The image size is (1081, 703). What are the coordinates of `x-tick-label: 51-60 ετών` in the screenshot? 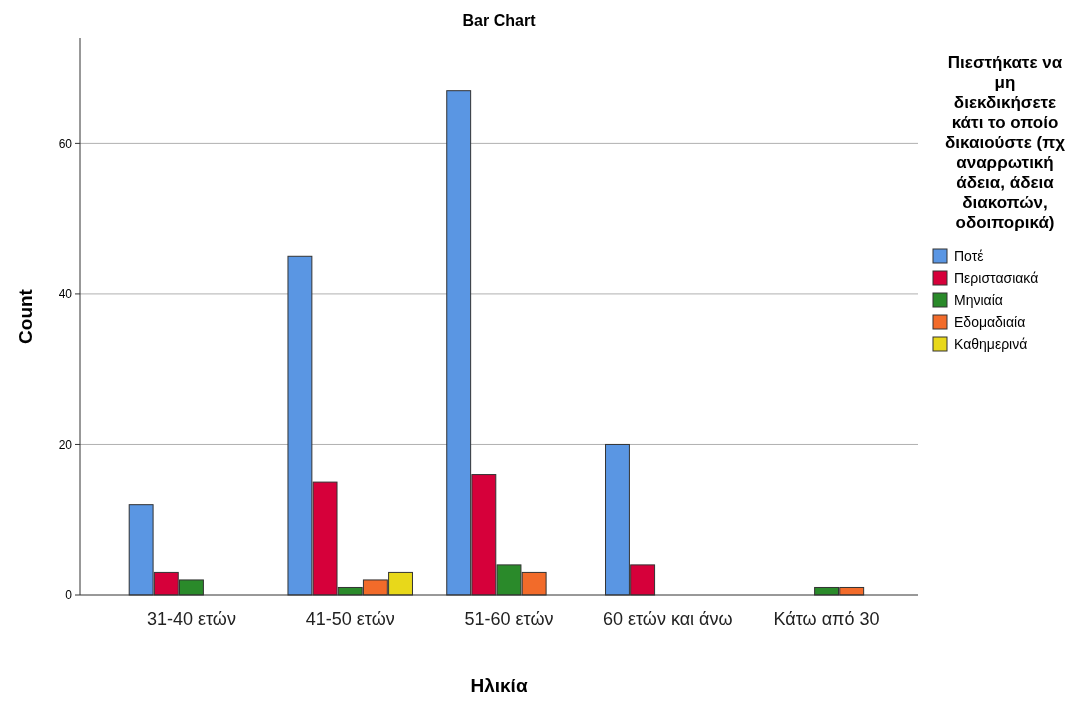 It's located at (509, 619).